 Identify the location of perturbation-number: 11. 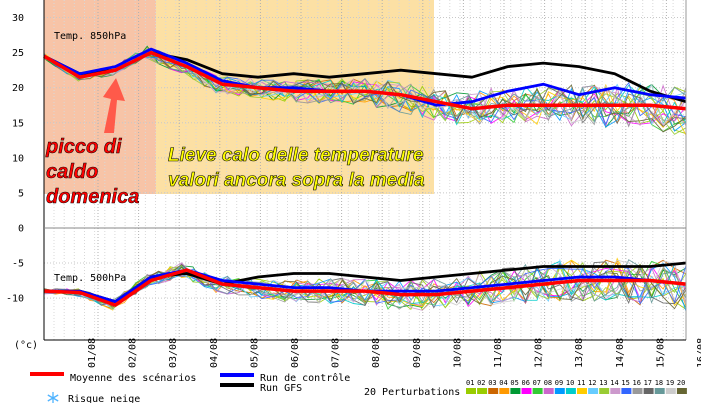
(581, 383).